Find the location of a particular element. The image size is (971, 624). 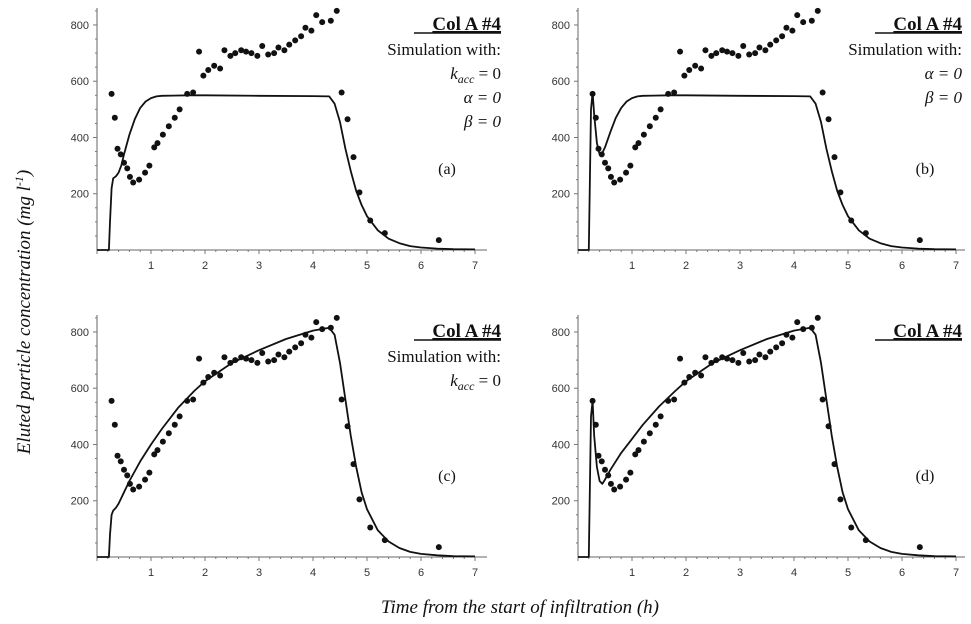

simulated-curve is located at coordinates (767, 171).